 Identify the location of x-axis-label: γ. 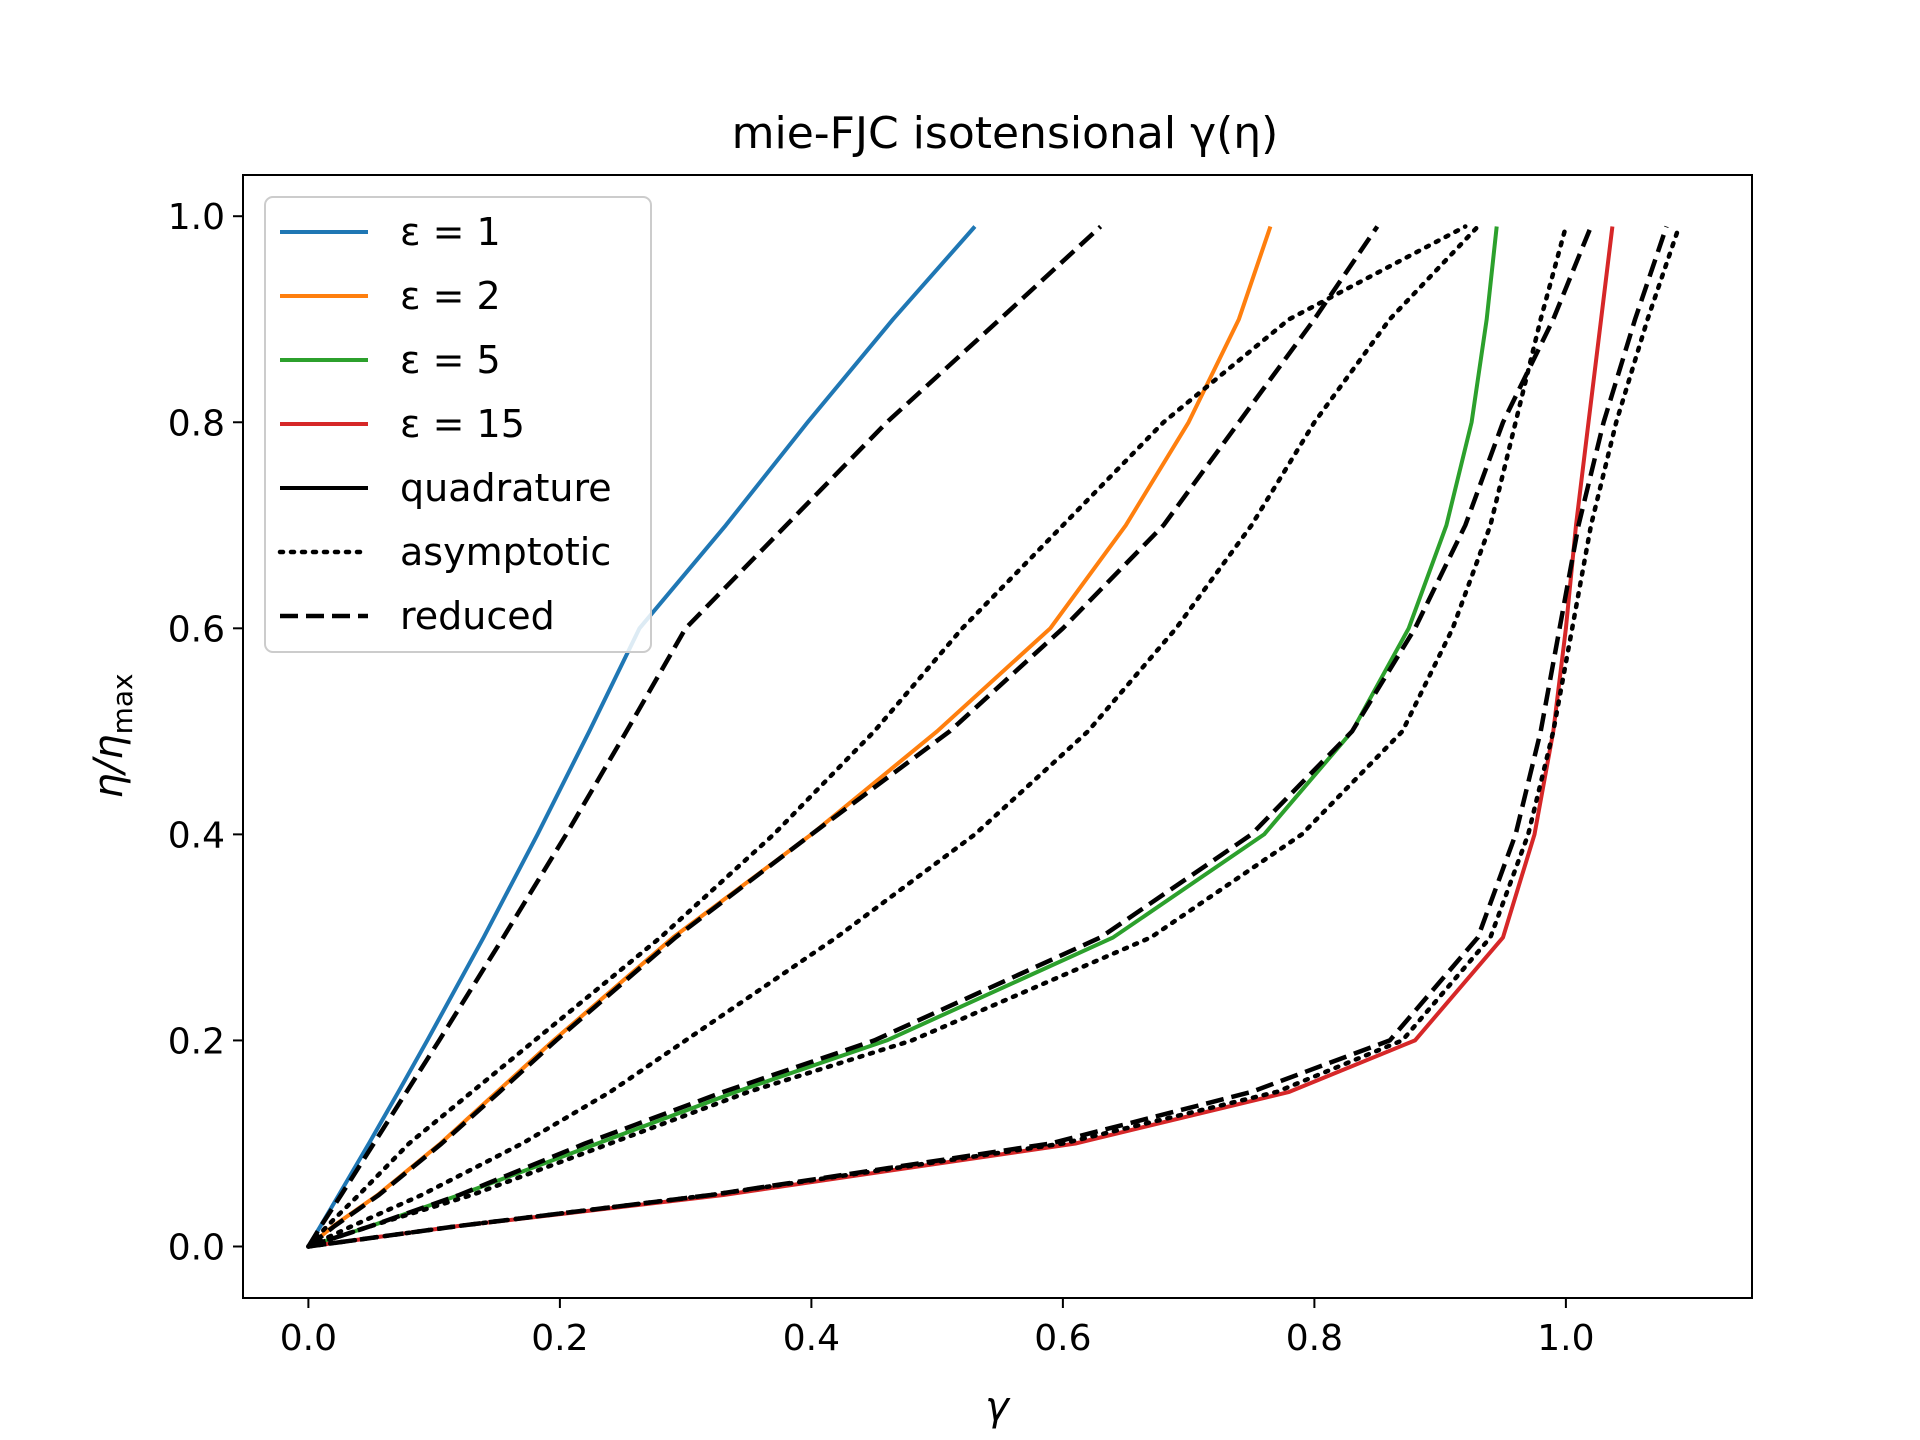
(998, 1407).